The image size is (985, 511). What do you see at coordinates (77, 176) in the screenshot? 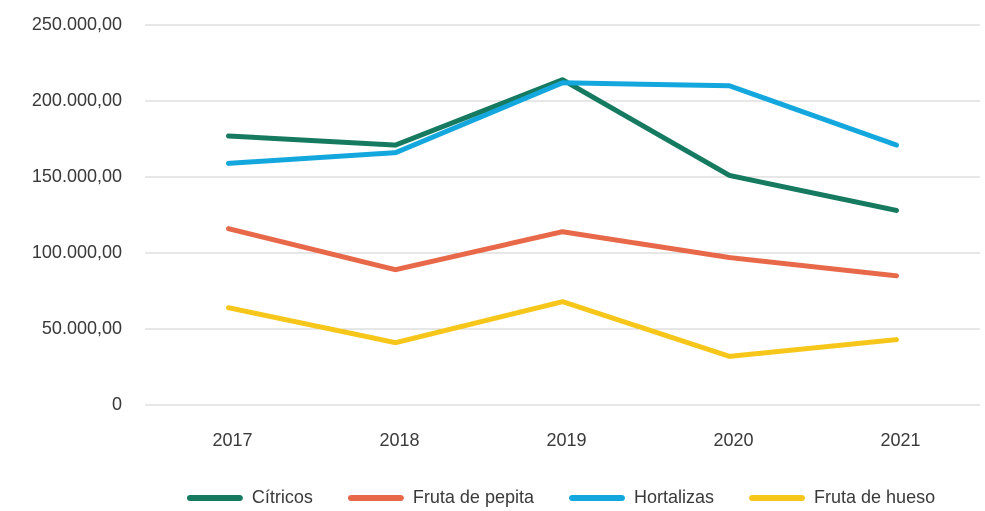
I see `y-tick-label: 150.000,00` at bounding box center [77, 176].